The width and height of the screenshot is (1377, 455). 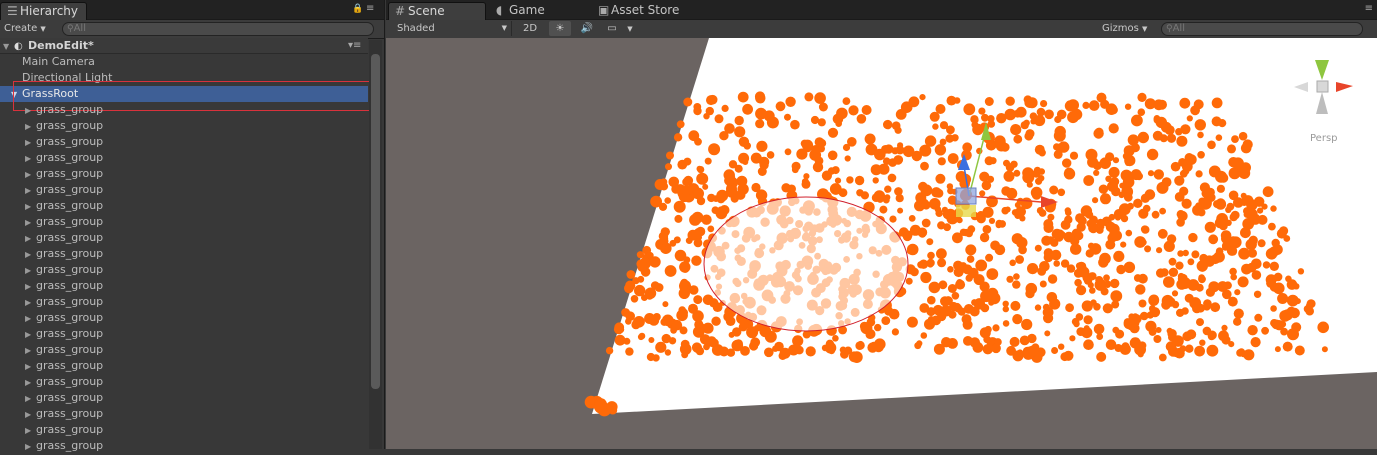 What do you see at coordinates (358, 9) in the screenshot?
I see `lock-icon: 🔒` at bounding box center [358, 9].